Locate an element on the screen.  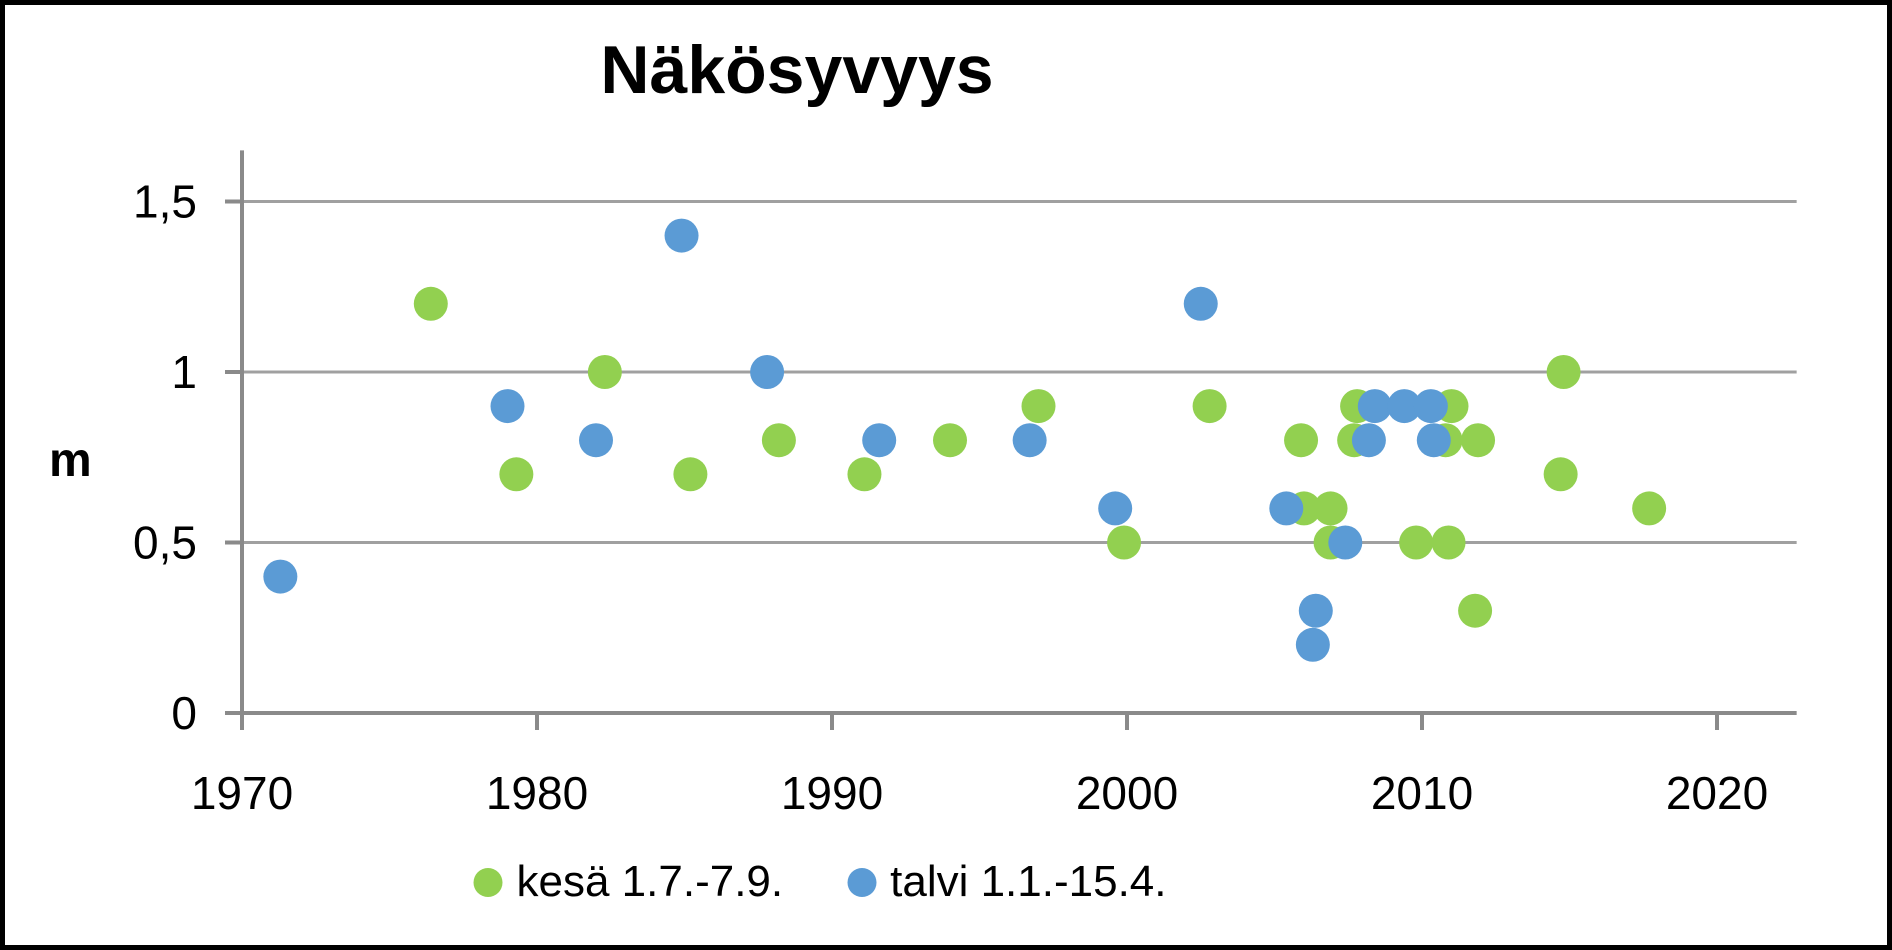
x-tick-label: 1980 is located at coordinates (537, 793).